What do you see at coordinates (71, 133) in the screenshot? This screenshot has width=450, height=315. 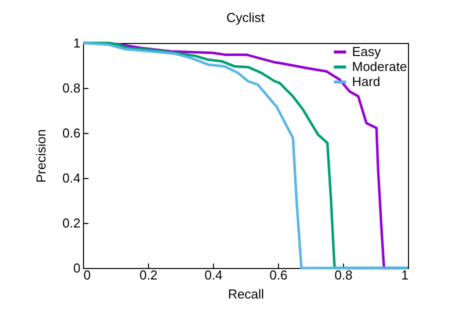 I see `y-tick-label: 0.6` at bounding box center [71, 133].